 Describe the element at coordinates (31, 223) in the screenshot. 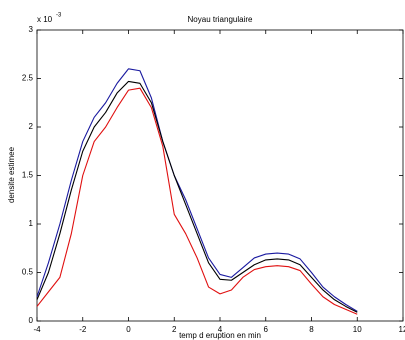

I see `y-tick-label: 1` at that location.